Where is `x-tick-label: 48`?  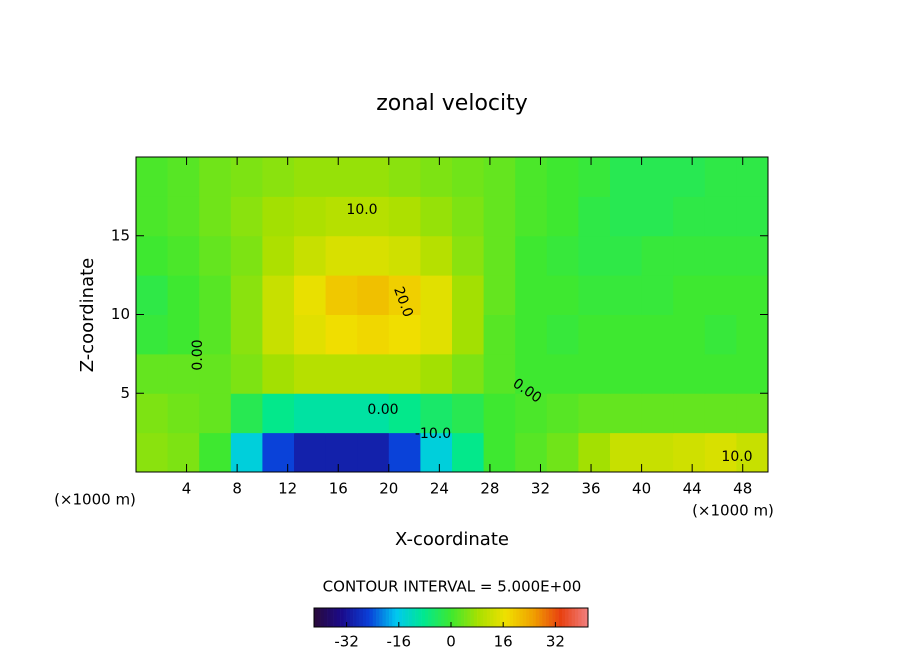 x-tick-label: 48 is located at coordinates (742, 489).